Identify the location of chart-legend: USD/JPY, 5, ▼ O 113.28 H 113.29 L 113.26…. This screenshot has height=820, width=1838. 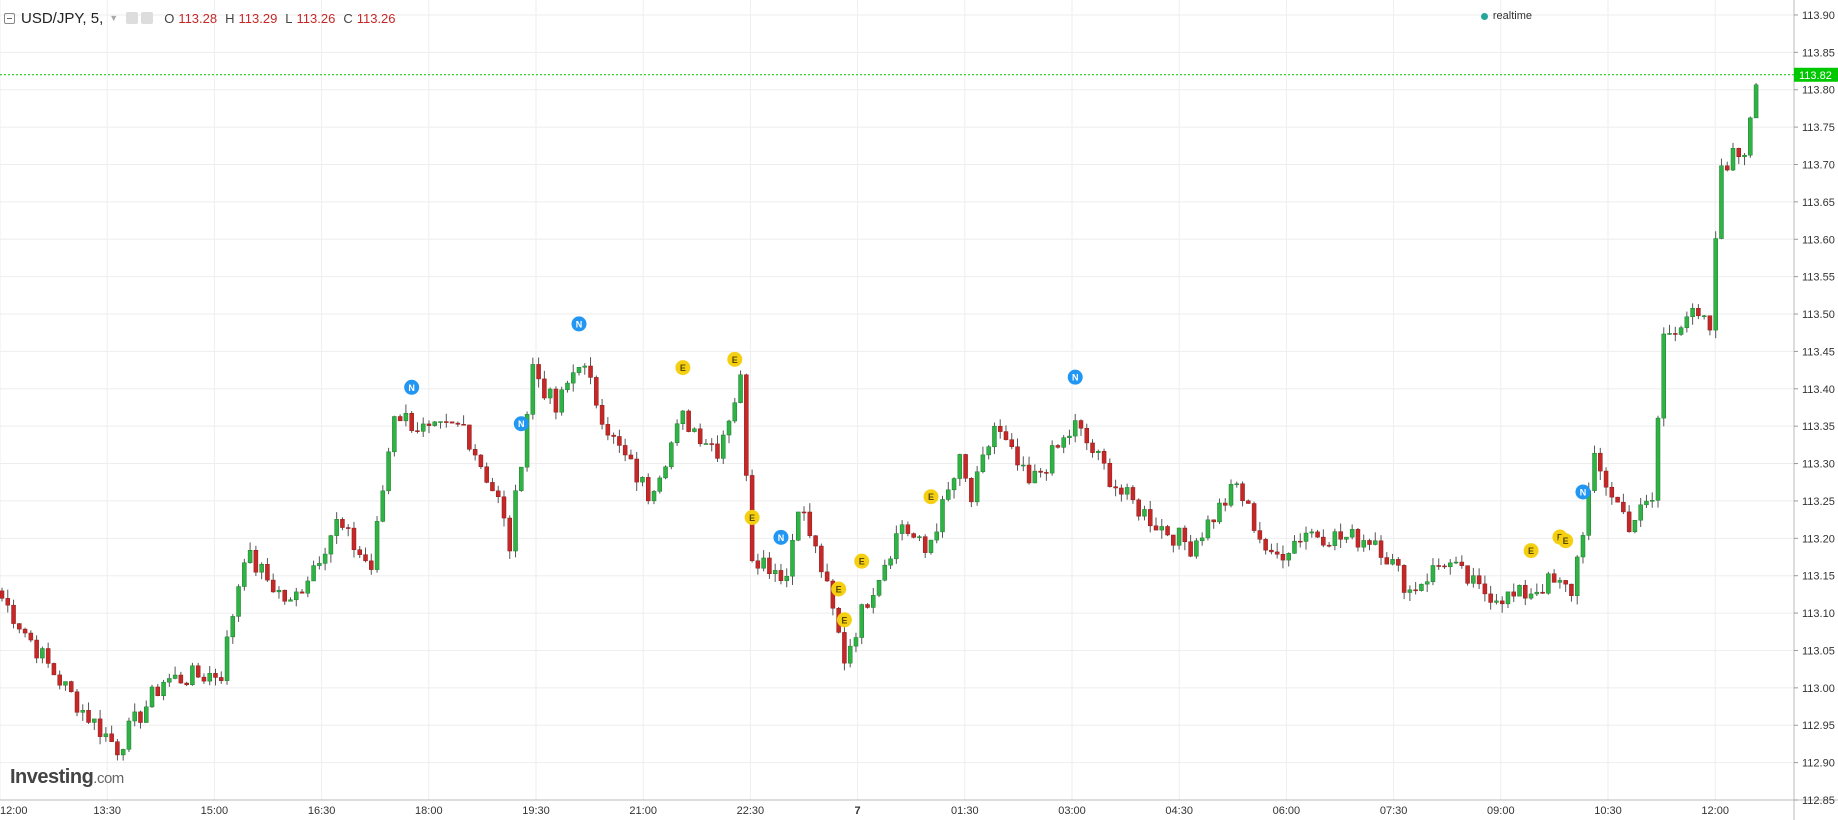
(200, 18).